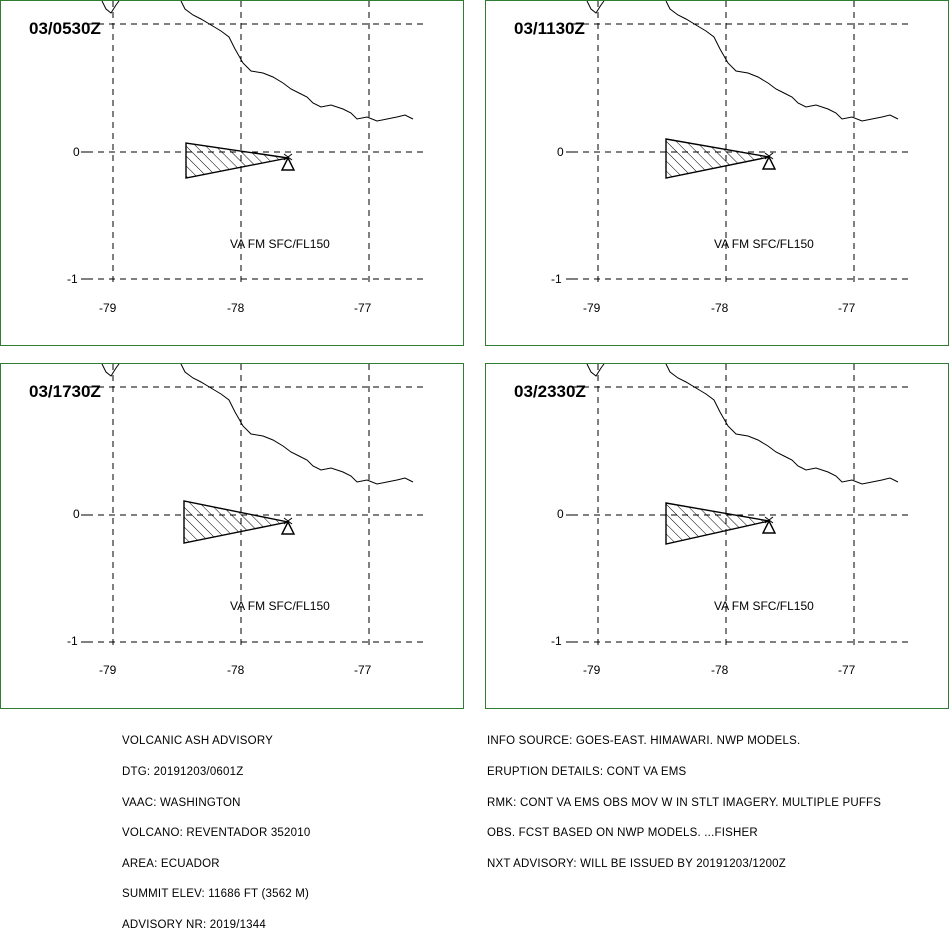 The image size is (950, 940). Describe the element at coordinates (183, 772) in the screenshot. I see `advisory-line: DTG: 20191203/0601Z` at that location.